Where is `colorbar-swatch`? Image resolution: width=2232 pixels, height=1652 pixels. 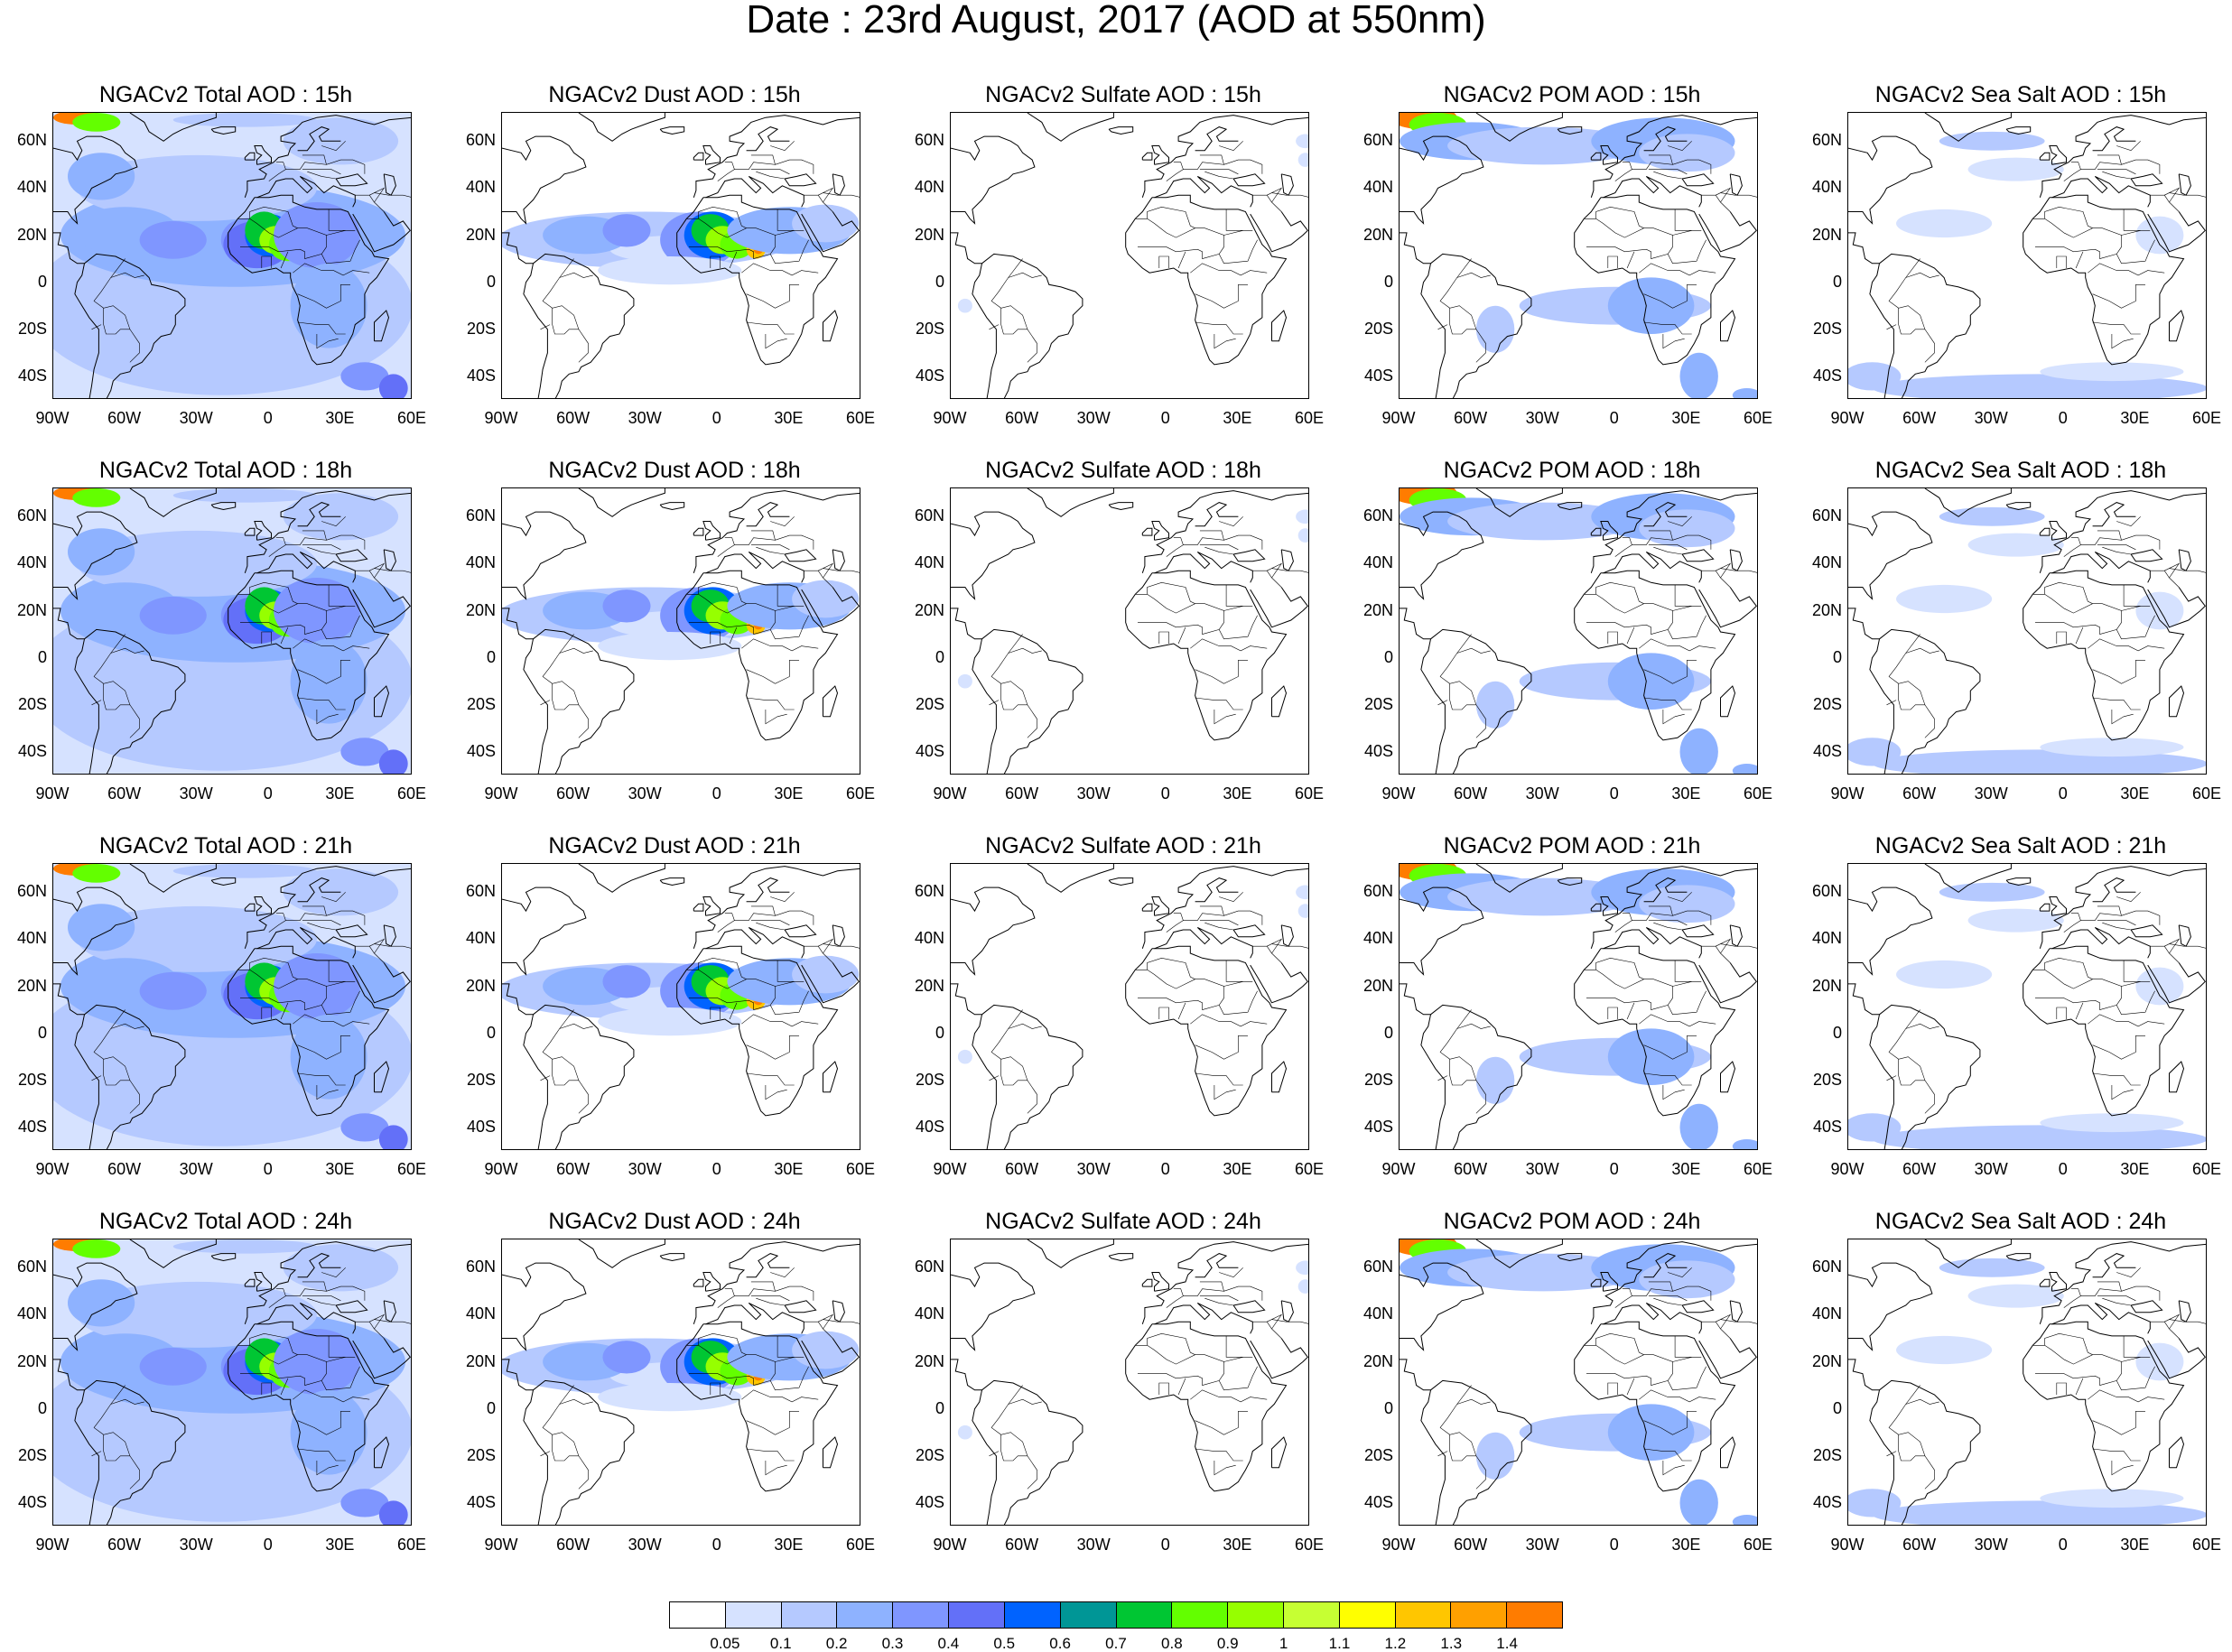 colorbar-swatch is located at coordinates (1311, 1615).